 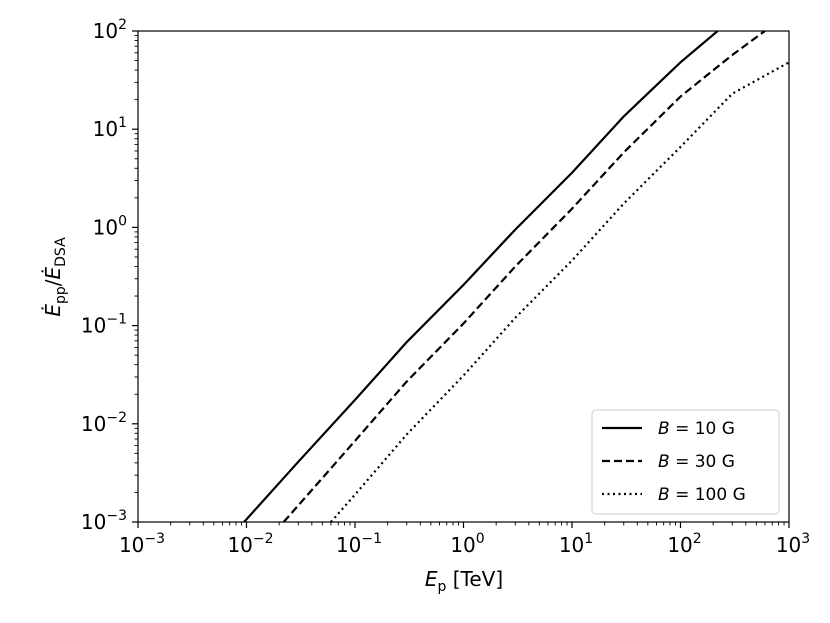 I want to click on x-tick-label: 10⁻³, so click(x=142, y=544).